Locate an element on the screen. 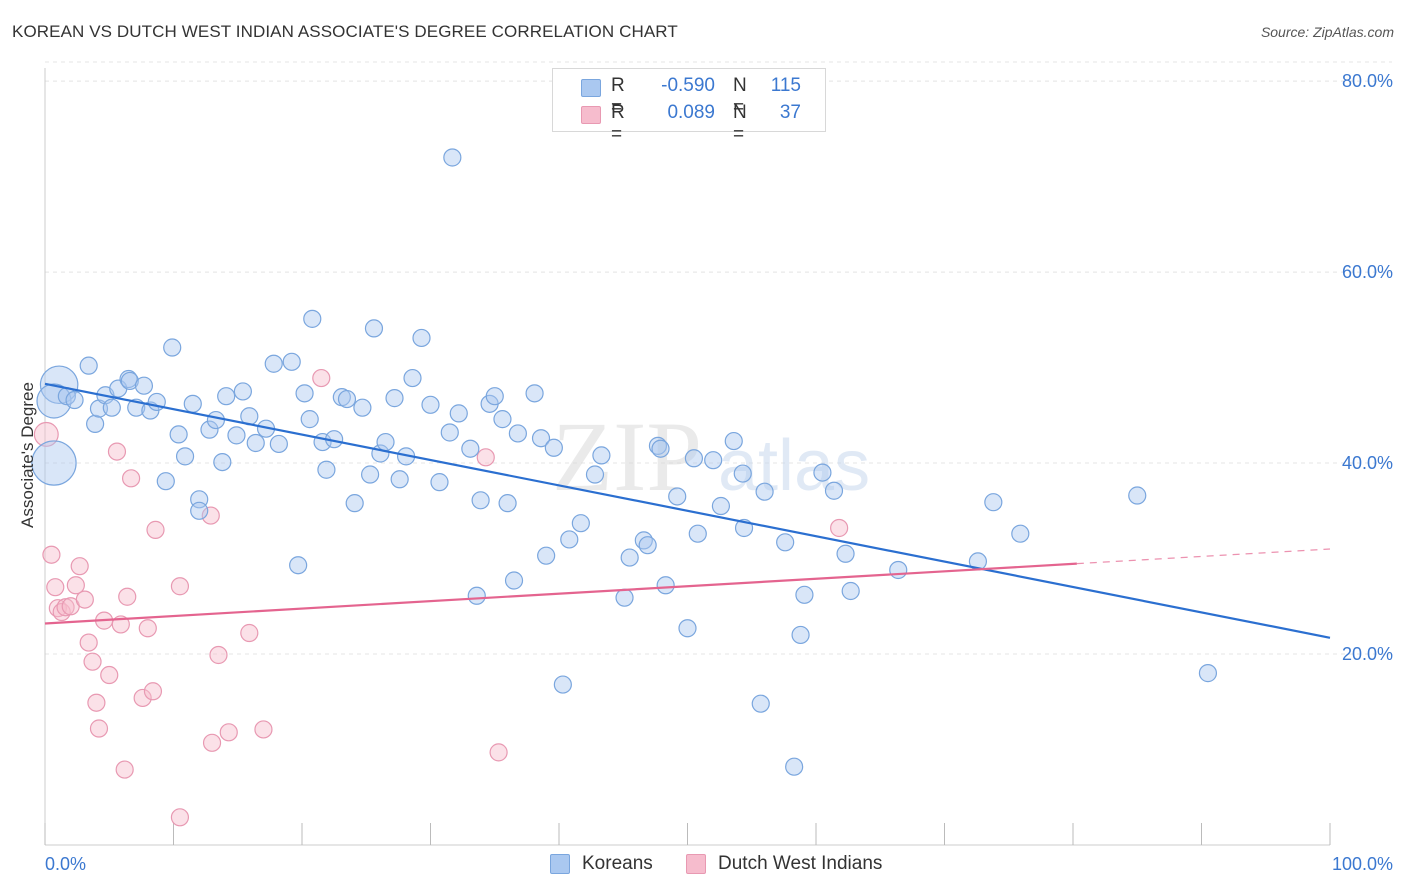 The image size is (1406, 892). dutch-trend-extension is located at coordinates (1203, 556).